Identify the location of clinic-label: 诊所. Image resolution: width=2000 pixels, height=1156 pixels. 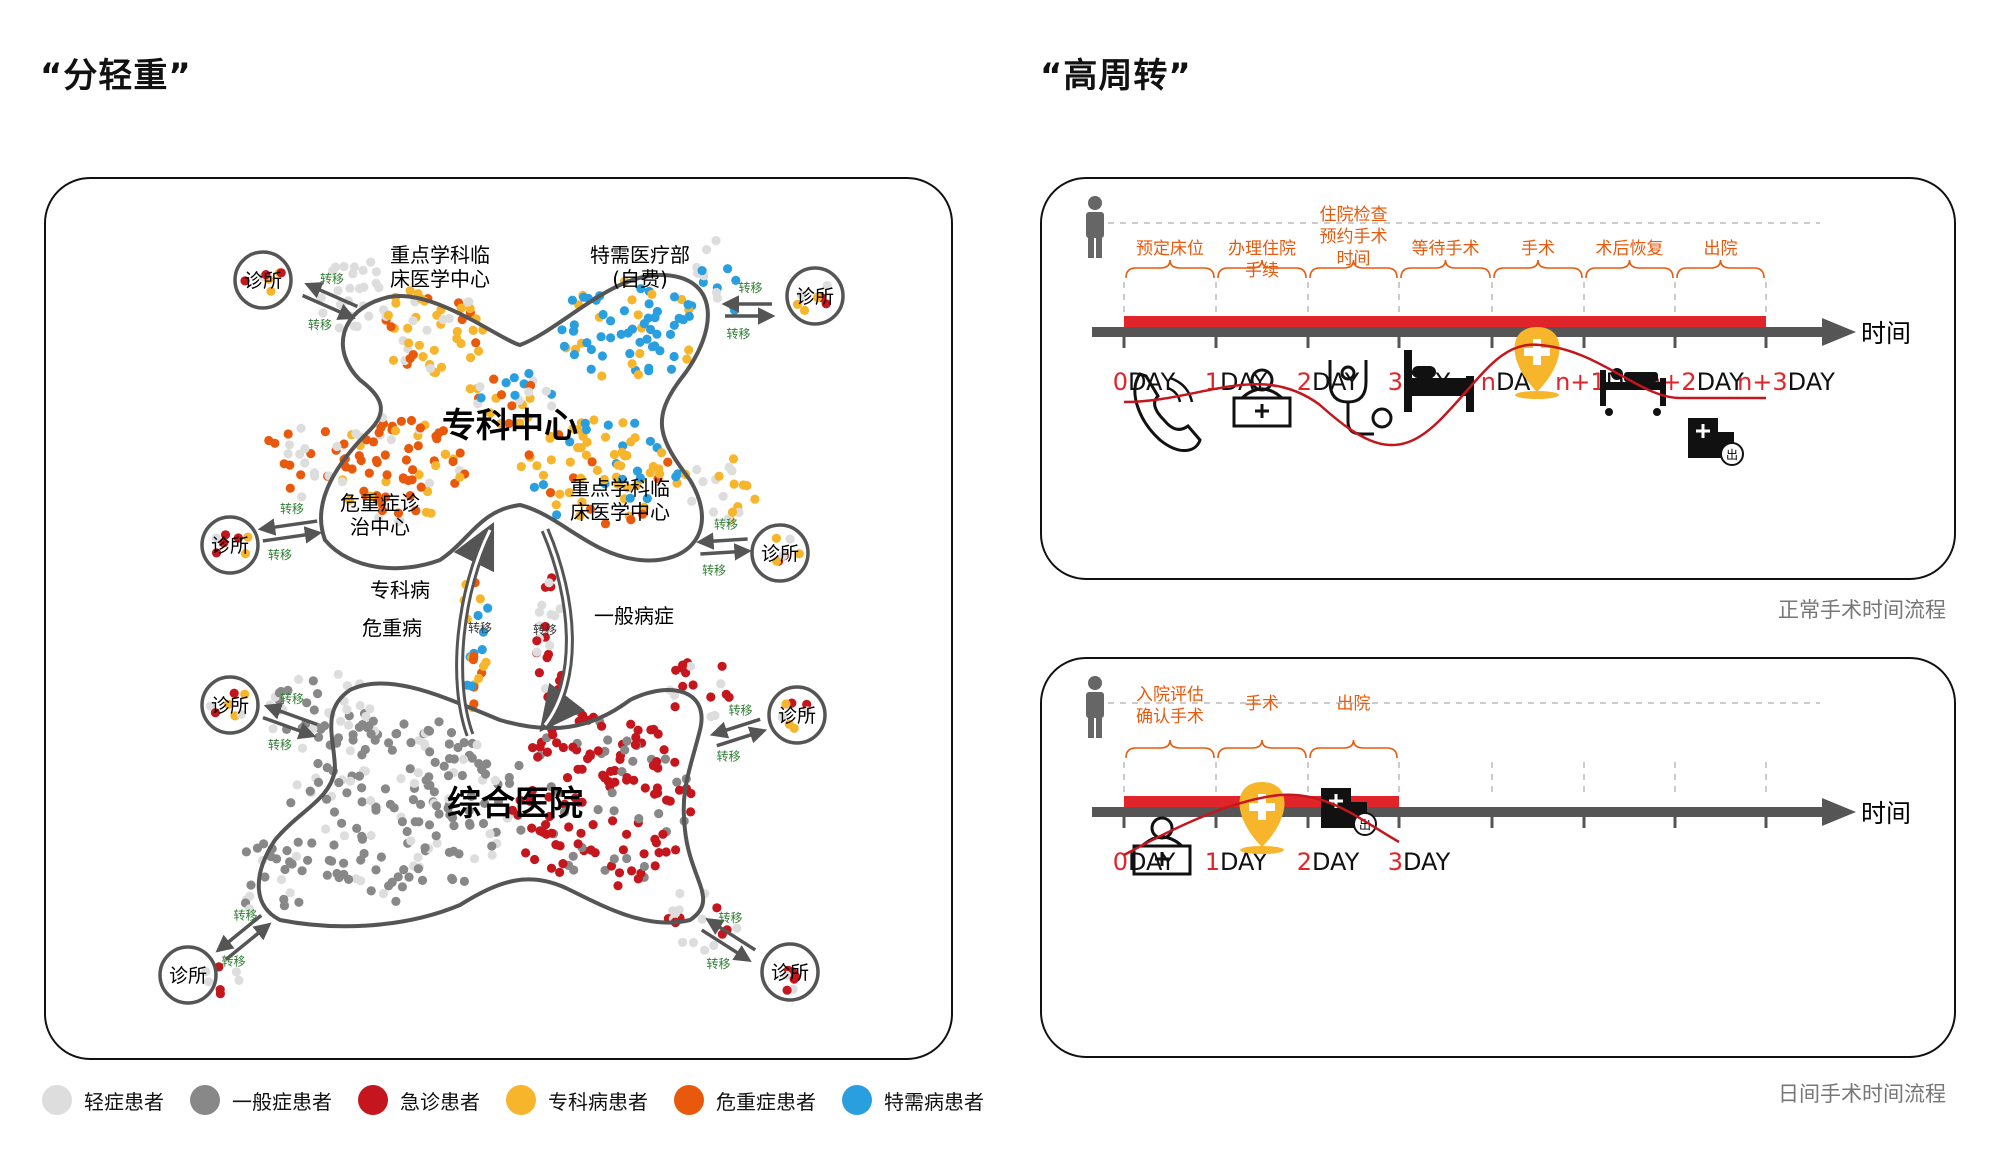
(797, 716).